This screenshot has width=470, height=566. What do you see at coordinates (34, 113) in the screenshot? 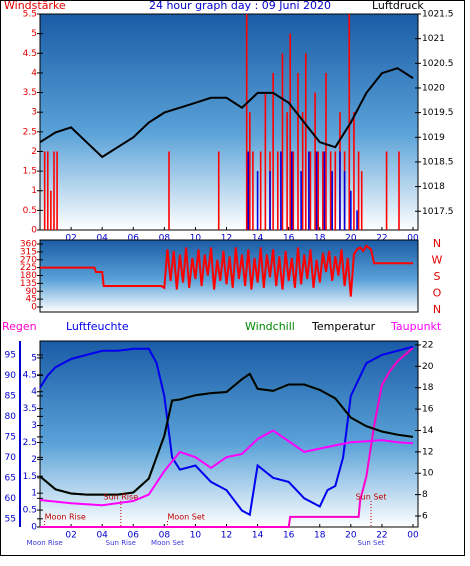
I see `y-tick-label: 3` at bounding box center [34, 113].